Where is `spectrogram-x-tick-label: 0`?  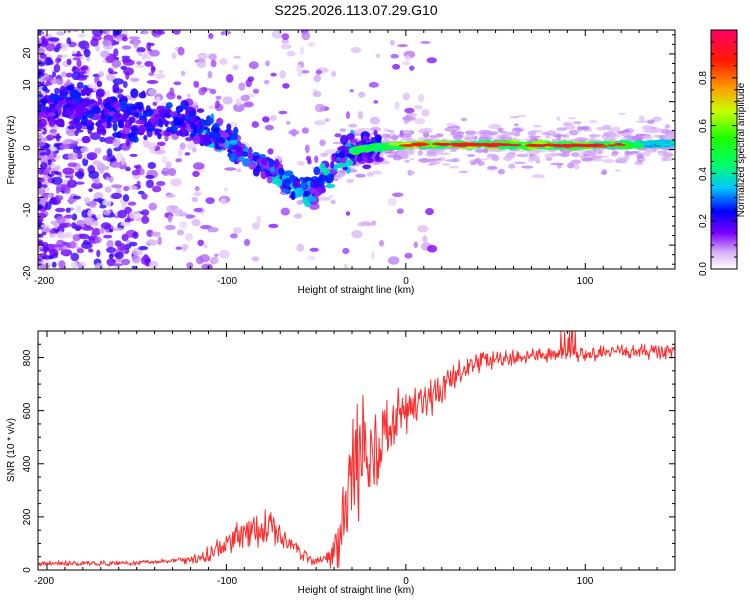
spectrogram-x-tick-label: 0 is located at coordinates (406, 281).